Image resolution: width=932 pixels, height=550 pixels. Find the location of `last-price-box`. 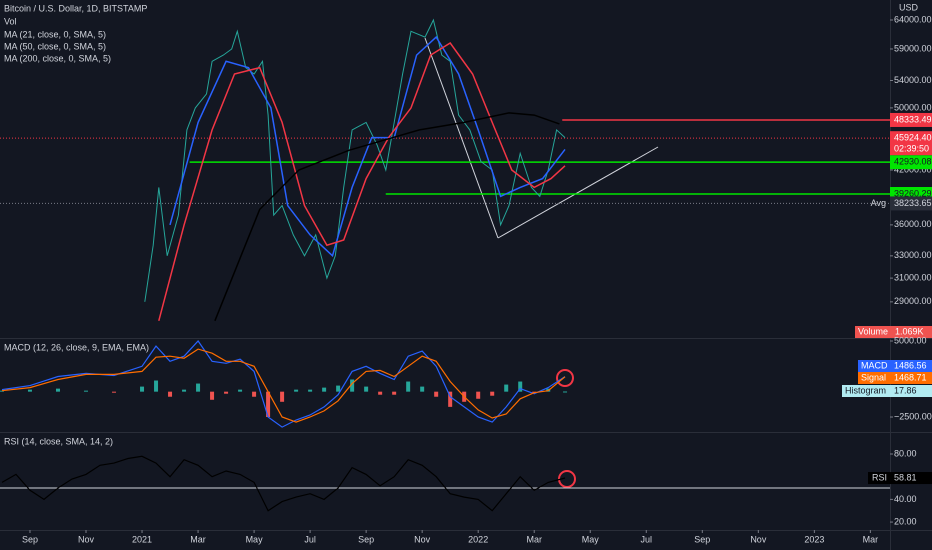

last-price-box is located at coordinates (911, 143).